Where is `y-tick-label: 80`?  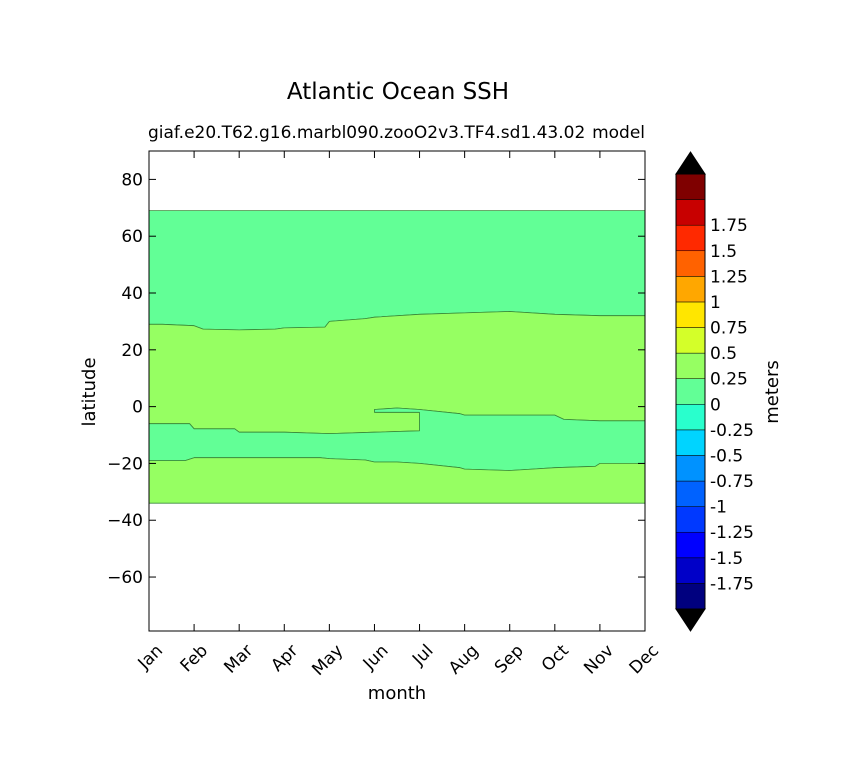 y-tick-label: 80 is located at coordinates (132, 180).